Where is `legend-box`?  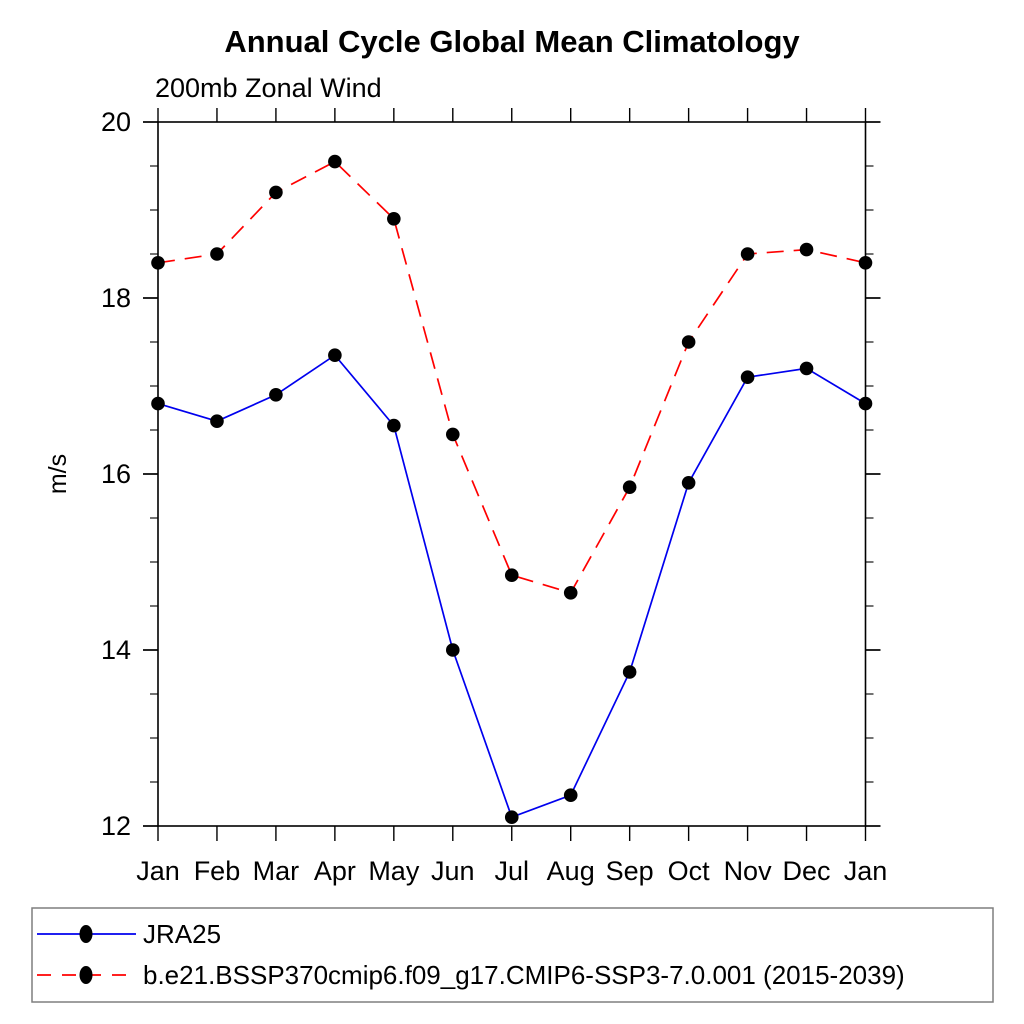 legend-box is located at coordinates (512, 955).